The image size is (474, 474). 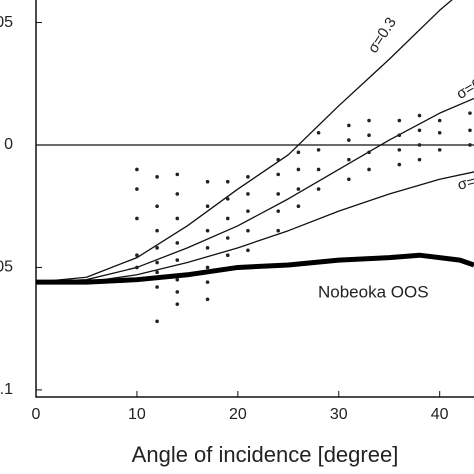 What do you see at coordinates (373, 291) in the screenshot?
I see `series-label: Nobeoka OOS` at bounding box center [373, 291].